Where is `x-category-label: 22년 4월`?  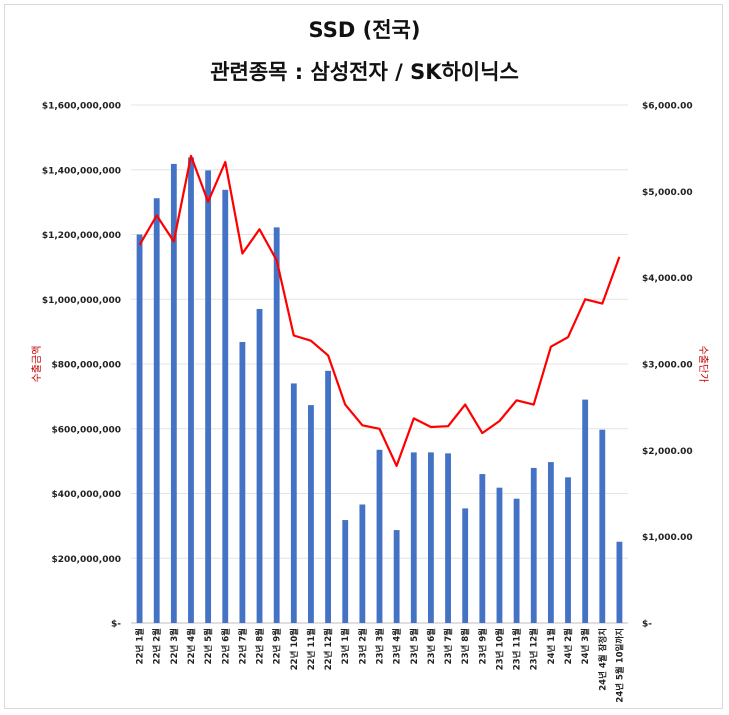
x-category-label: 22년 4월 is located at coordinates (191, 646).